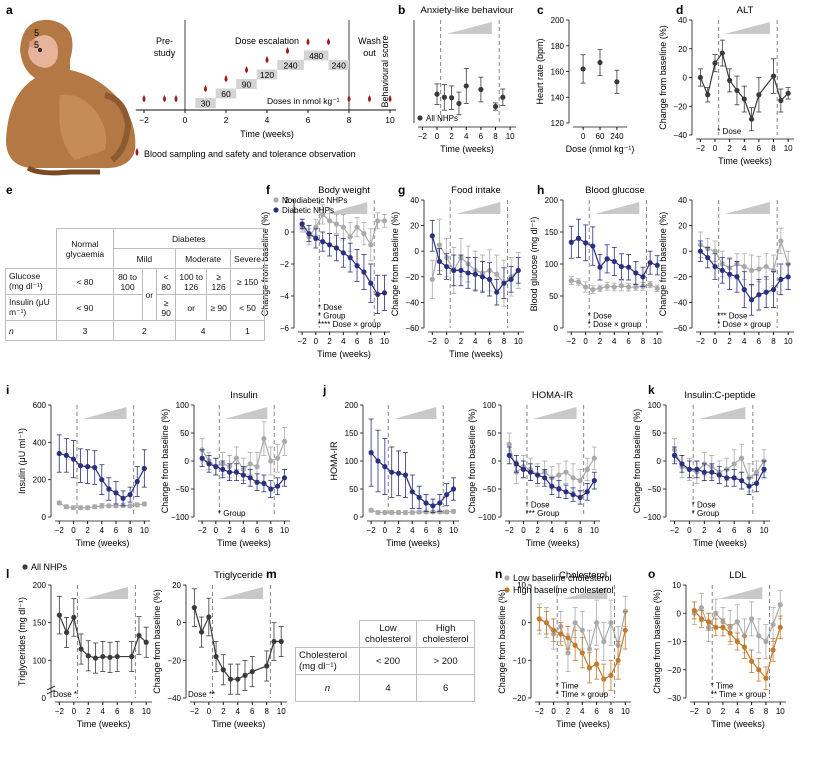 The width and height of the screenshot is (816, 761). Describe the element at coordinates (543, 513) in the screenshot. I see `significance-annotation: *** Group` at that location.